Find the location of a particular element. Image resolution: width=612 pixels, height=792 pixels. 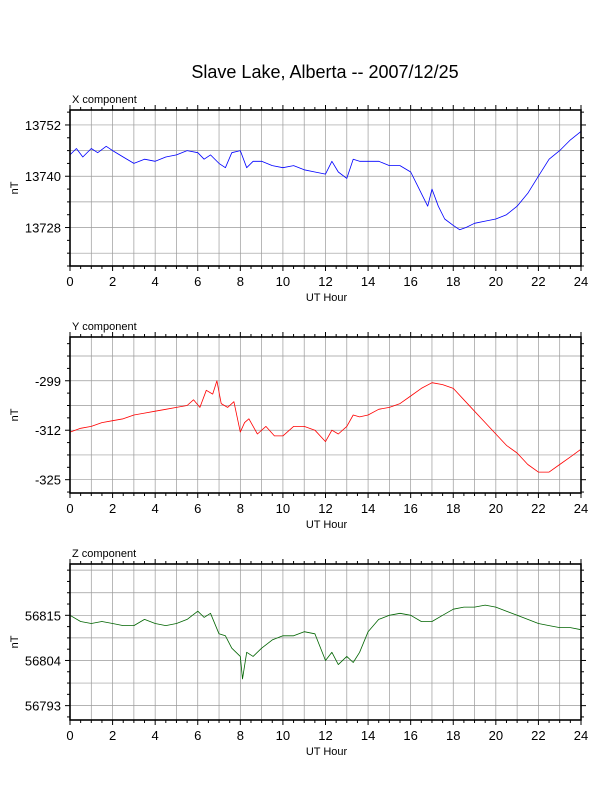

x-component-x-tick-label: 20 is located at coordinates (496, 281).